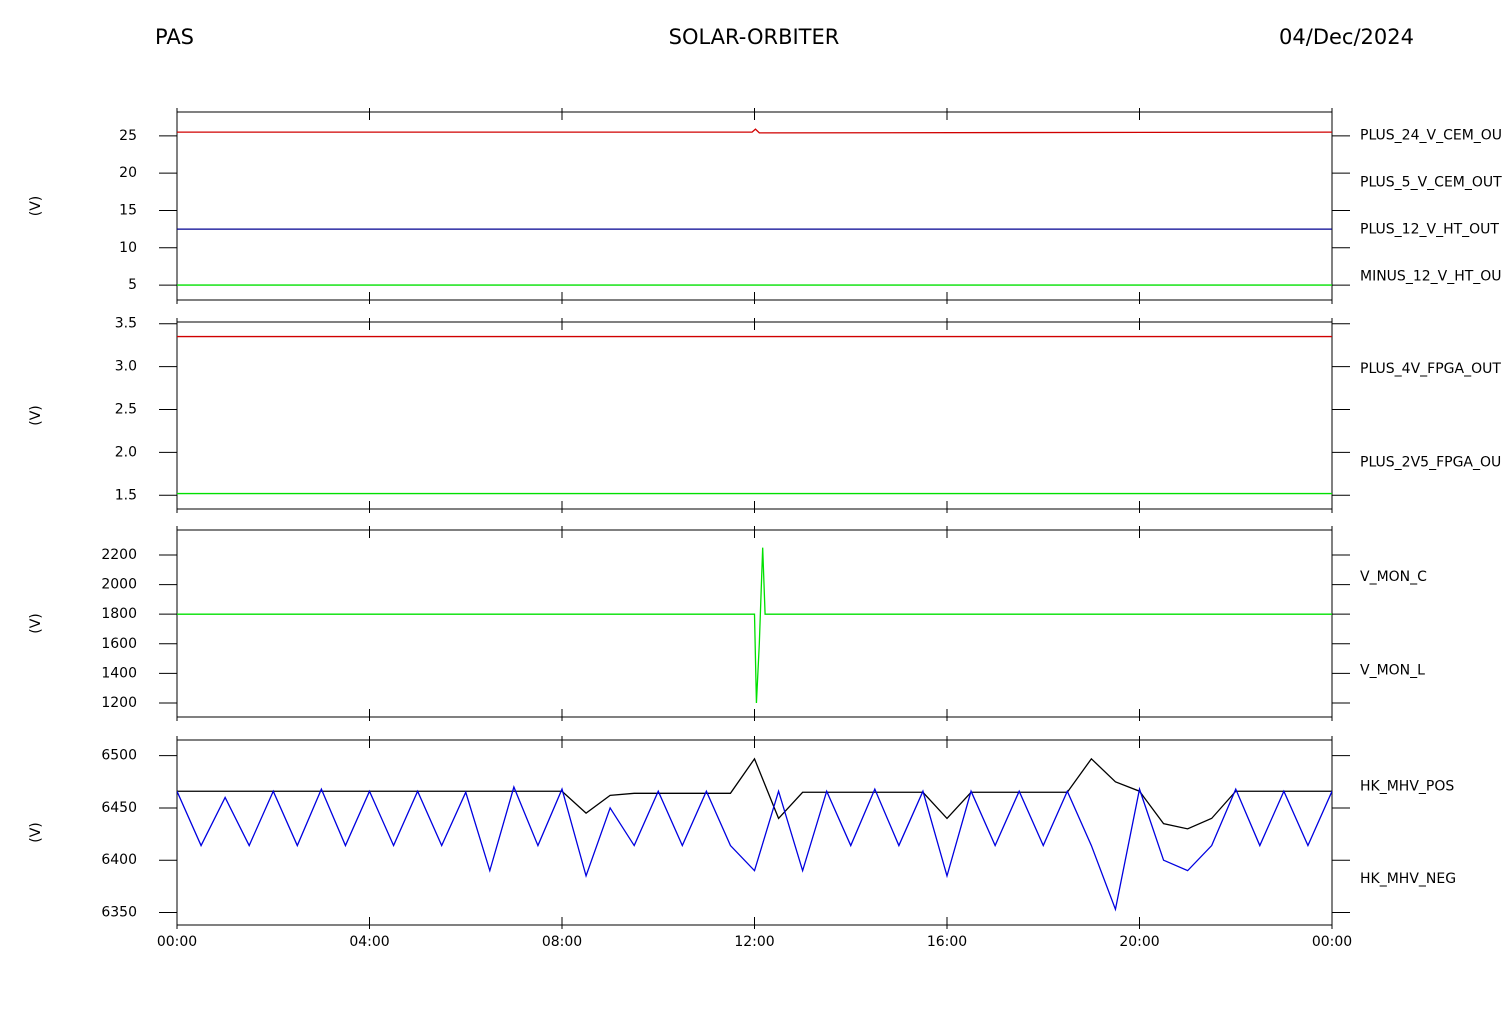 This screenshot has height=1020, width=1512. I want to click on y-tick-label: 2200, so click(119, 555).